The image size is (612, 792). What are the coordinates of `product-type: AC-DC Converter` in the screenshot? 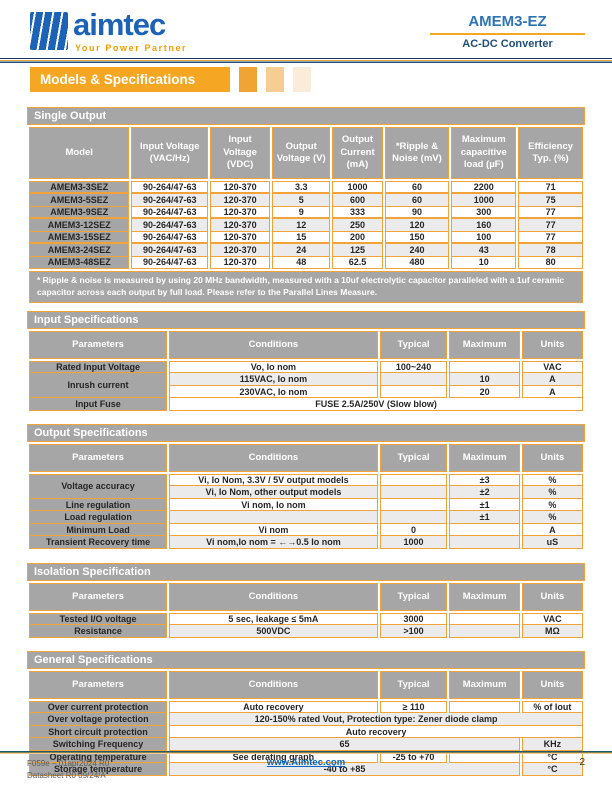 It's located at (507, 44).